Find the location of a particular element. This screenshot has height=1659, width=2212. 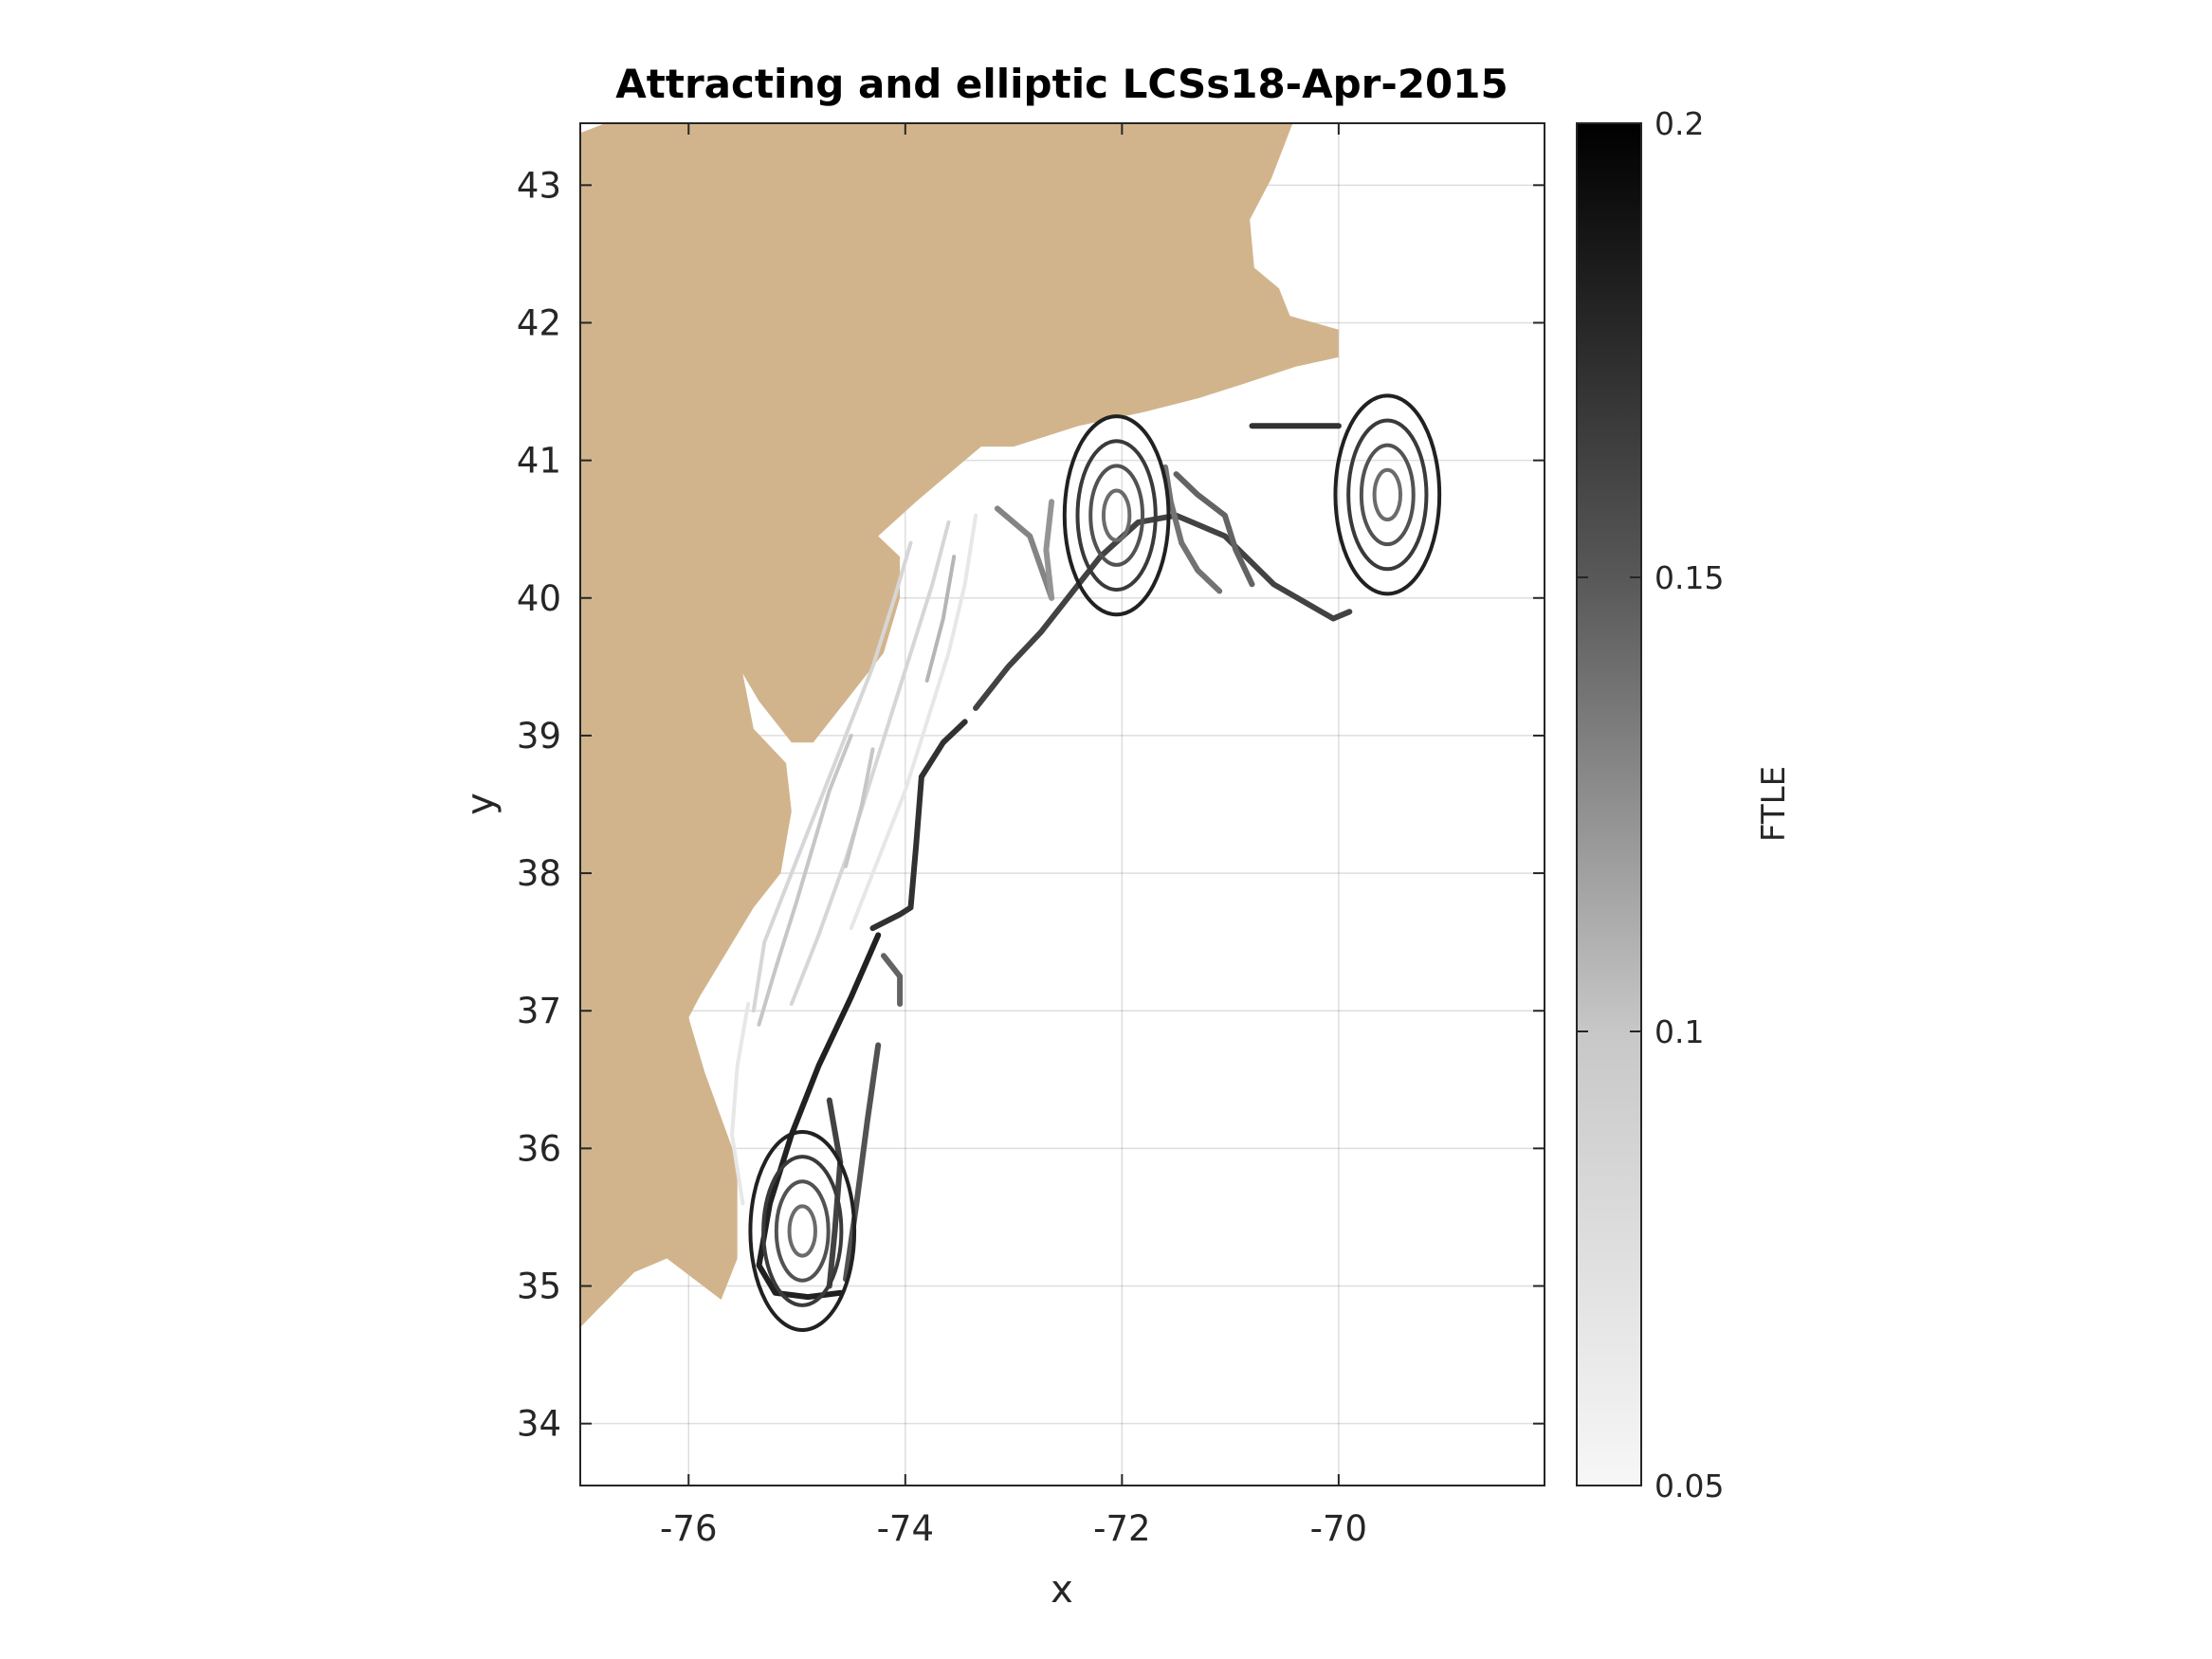

colorbar is located at coordinates (1609, 804).